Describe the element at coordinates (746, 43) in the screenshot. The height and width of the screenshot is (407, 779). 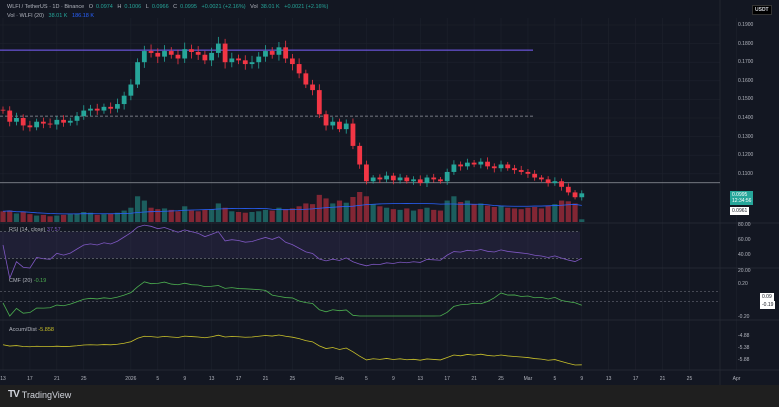
I see `price-axis-label: 0.1800` at that location.